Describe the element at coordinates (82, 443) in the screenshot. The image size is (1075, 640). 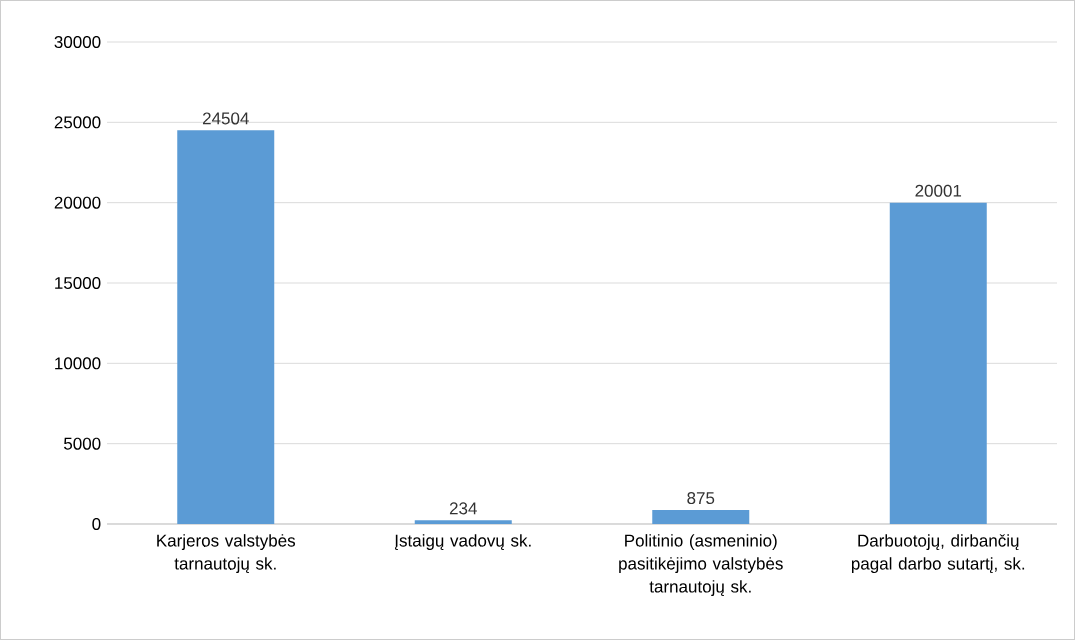
I see `y-tick-label: 5000` at that location.